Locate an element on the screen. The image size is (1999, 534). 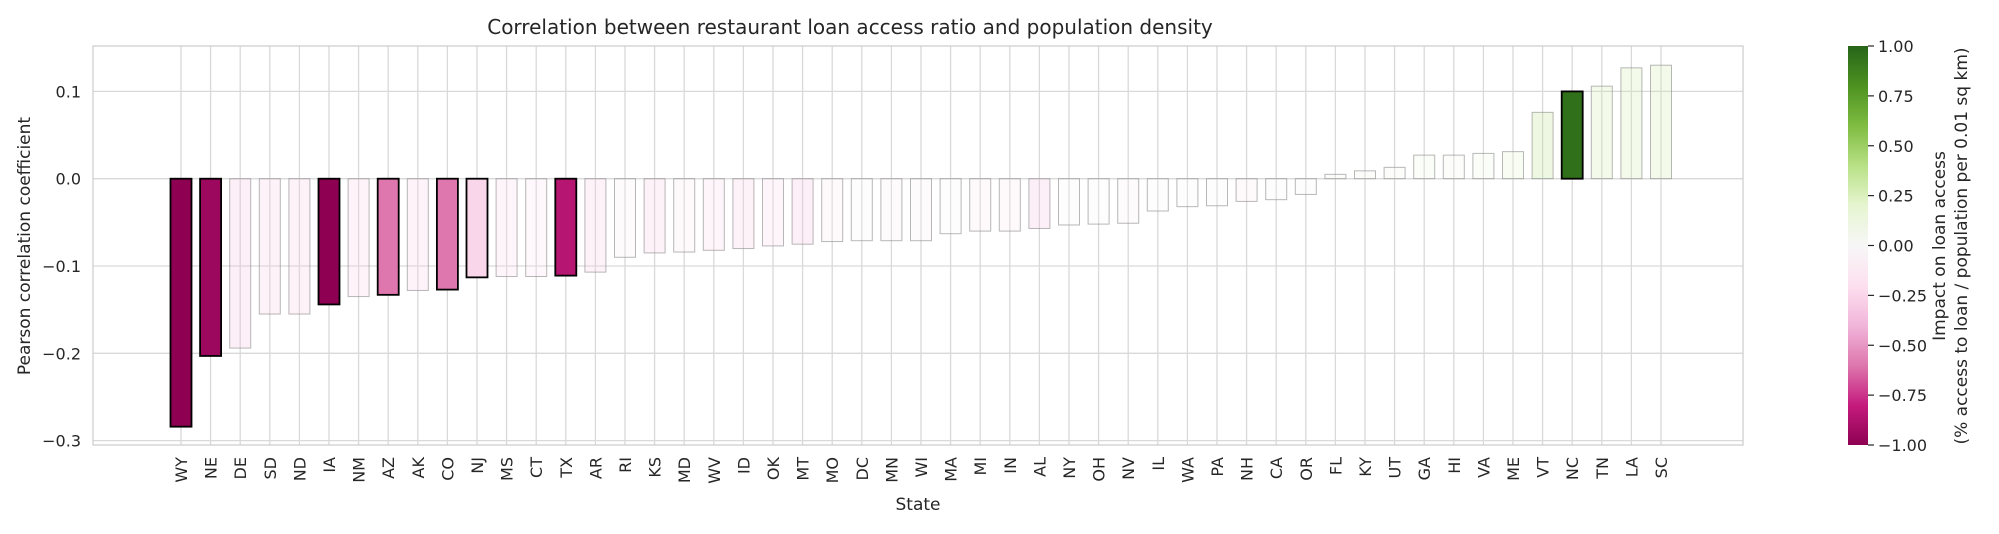
x-tick-label: AL is located at coordinates (1039, 467).